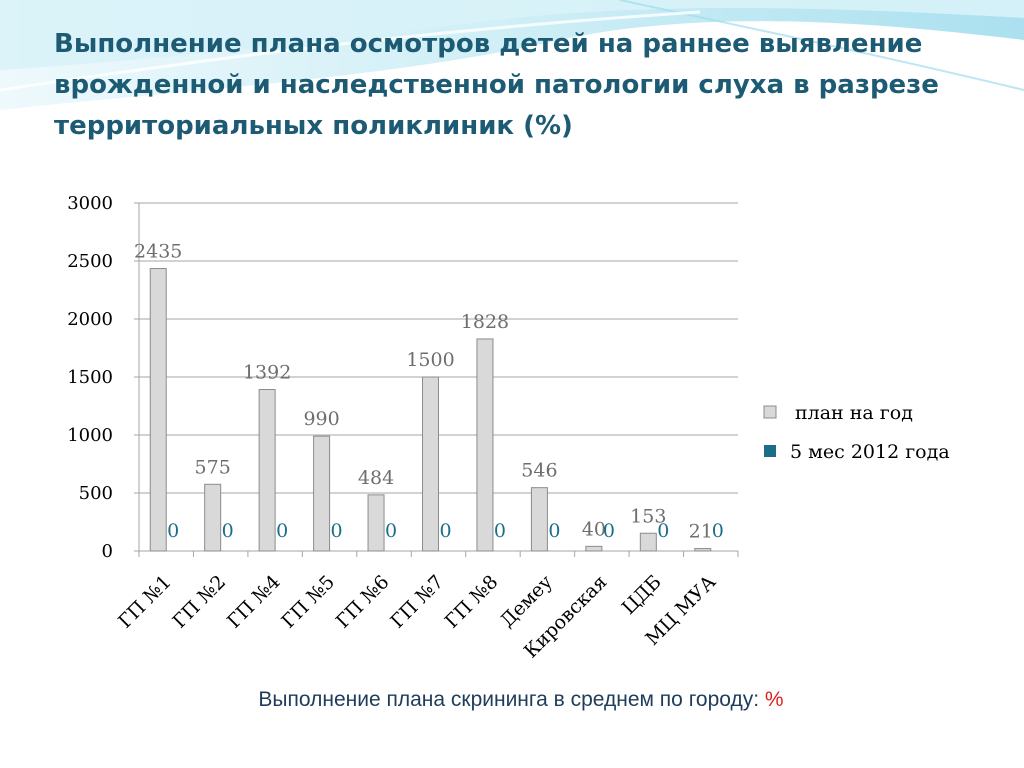 The height and width of the screenshot is (768, 1024). I want to click on y-tick-label: 3000, so click(90, 203).